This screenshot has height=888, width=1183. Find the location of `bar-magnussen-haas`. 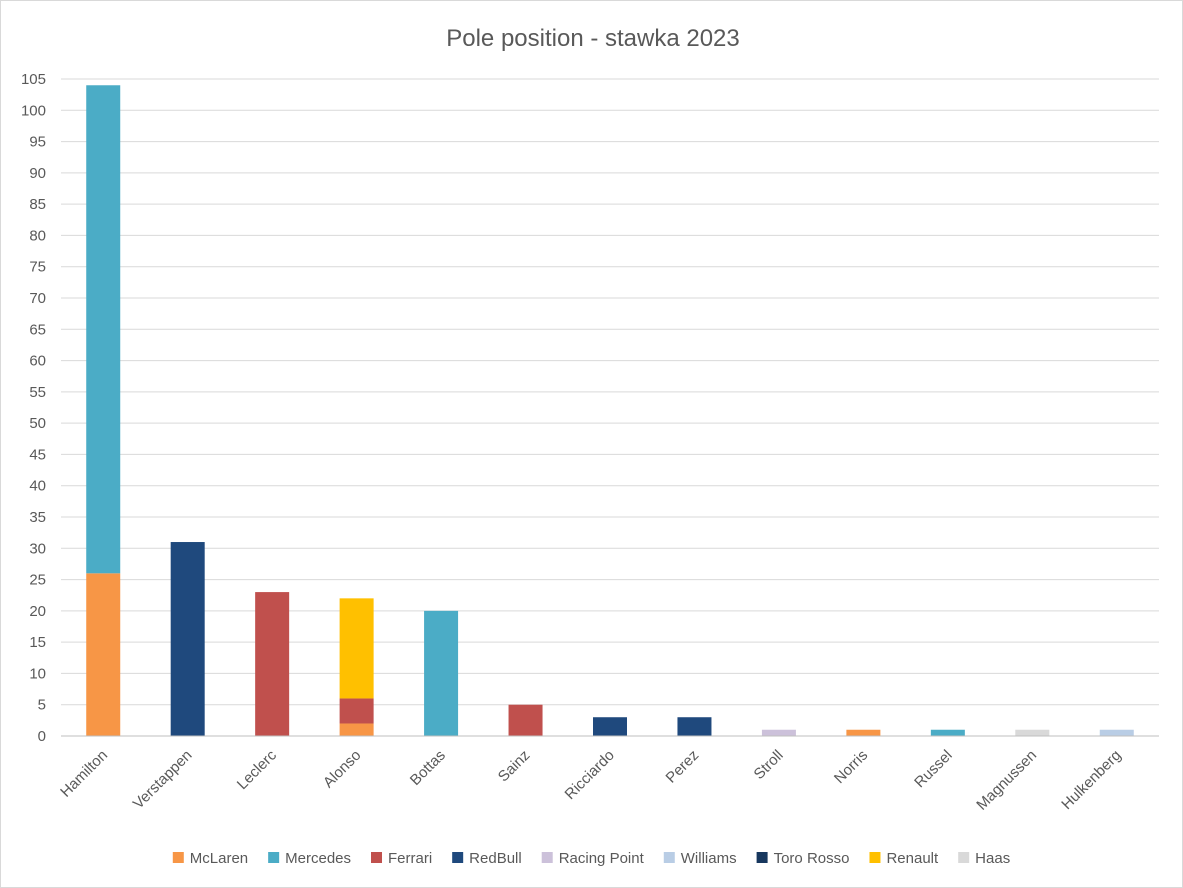

bar-magnussen-haas is located at coordinates (1032, 732).